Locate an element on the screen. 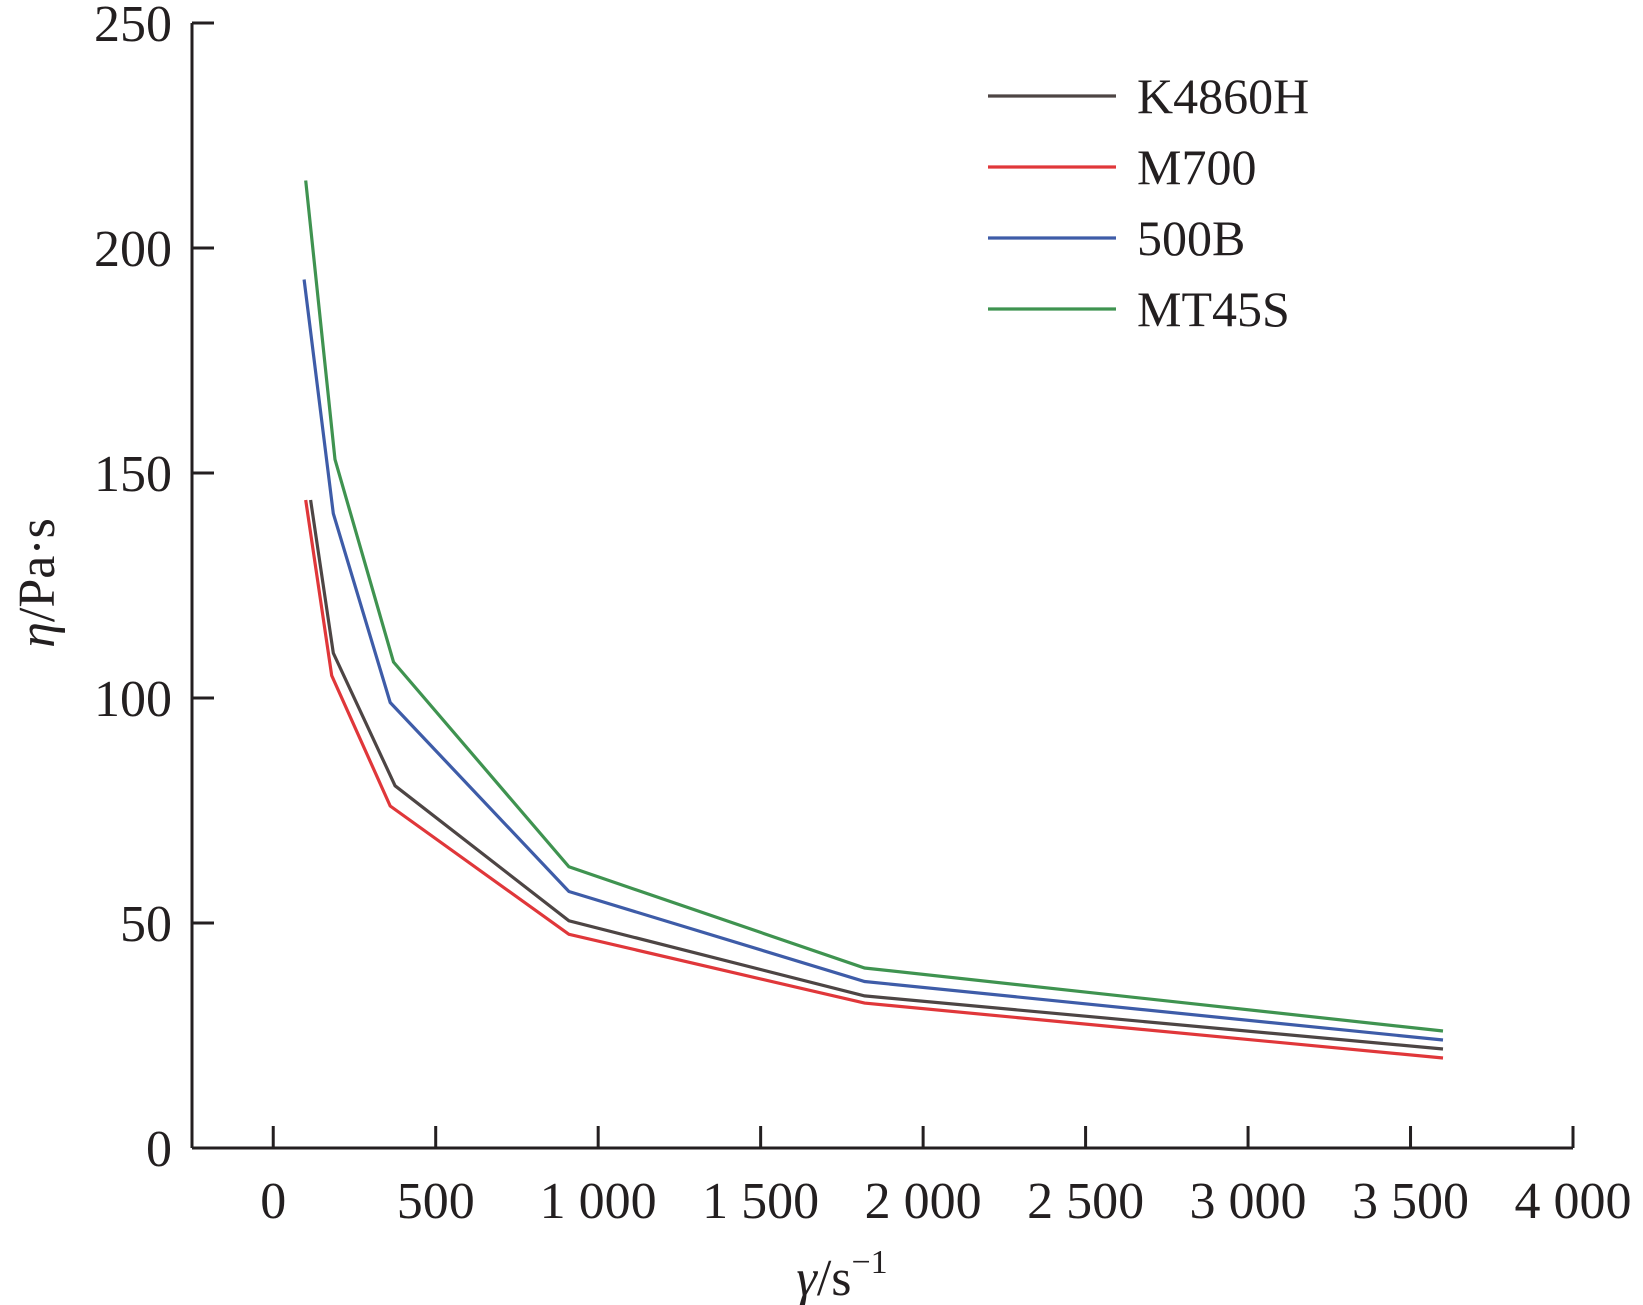 The height and width of the screenshot is (1305, 1643). y-axis-symbol: η is located at coordinates (37, 635).